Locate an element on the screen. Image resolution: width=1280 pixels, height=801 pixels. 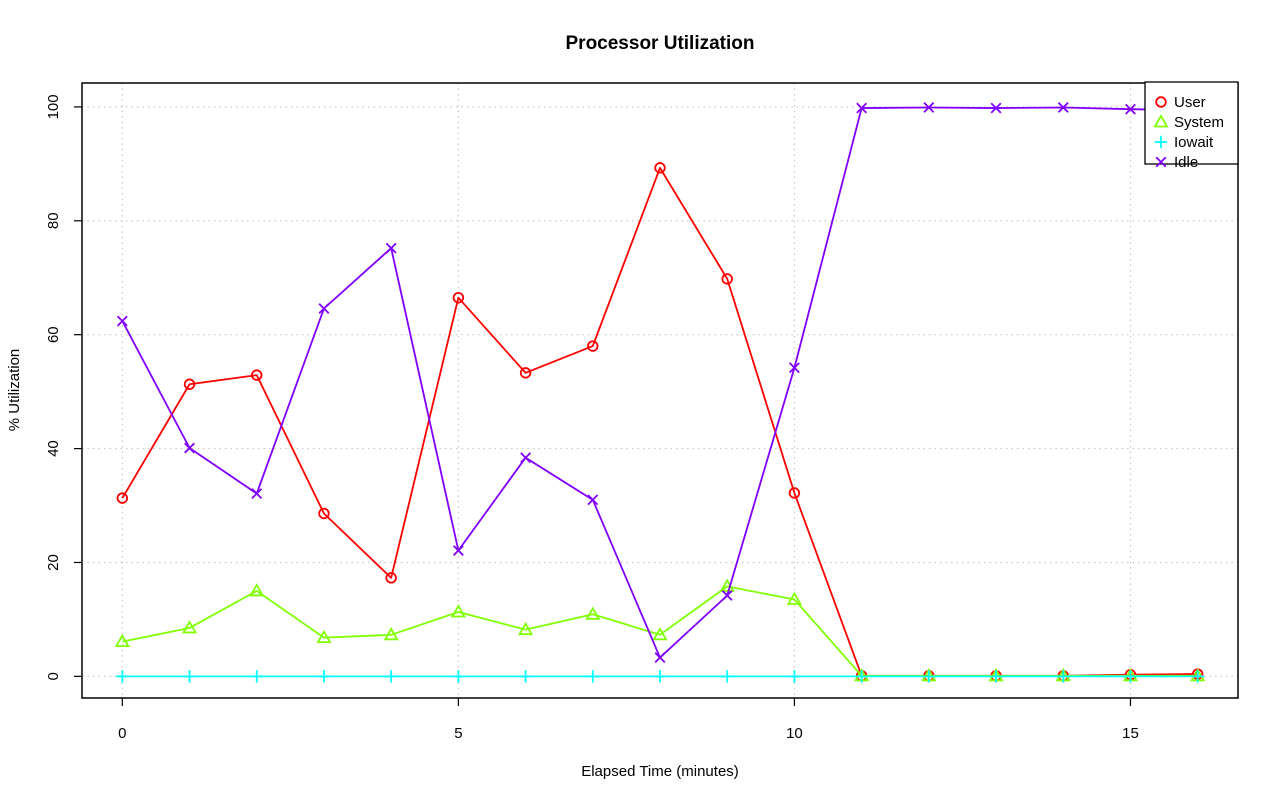
series-line-system is located at coordinates (660, 631).